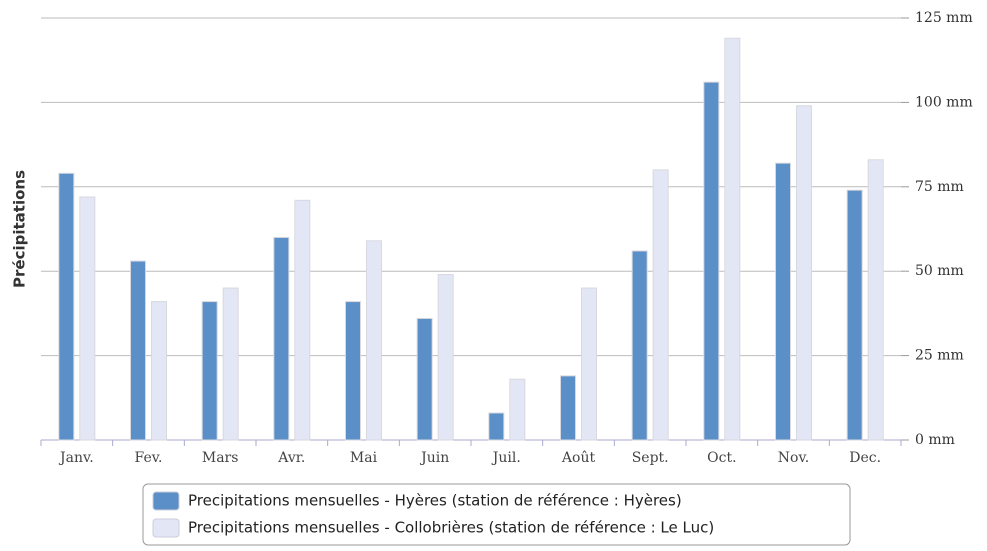 This screenshot has width=987, height=551. Describe the element at coordinates (939, 187) in the screenshot. I see `y-tick-label: 75 mm` at that location.